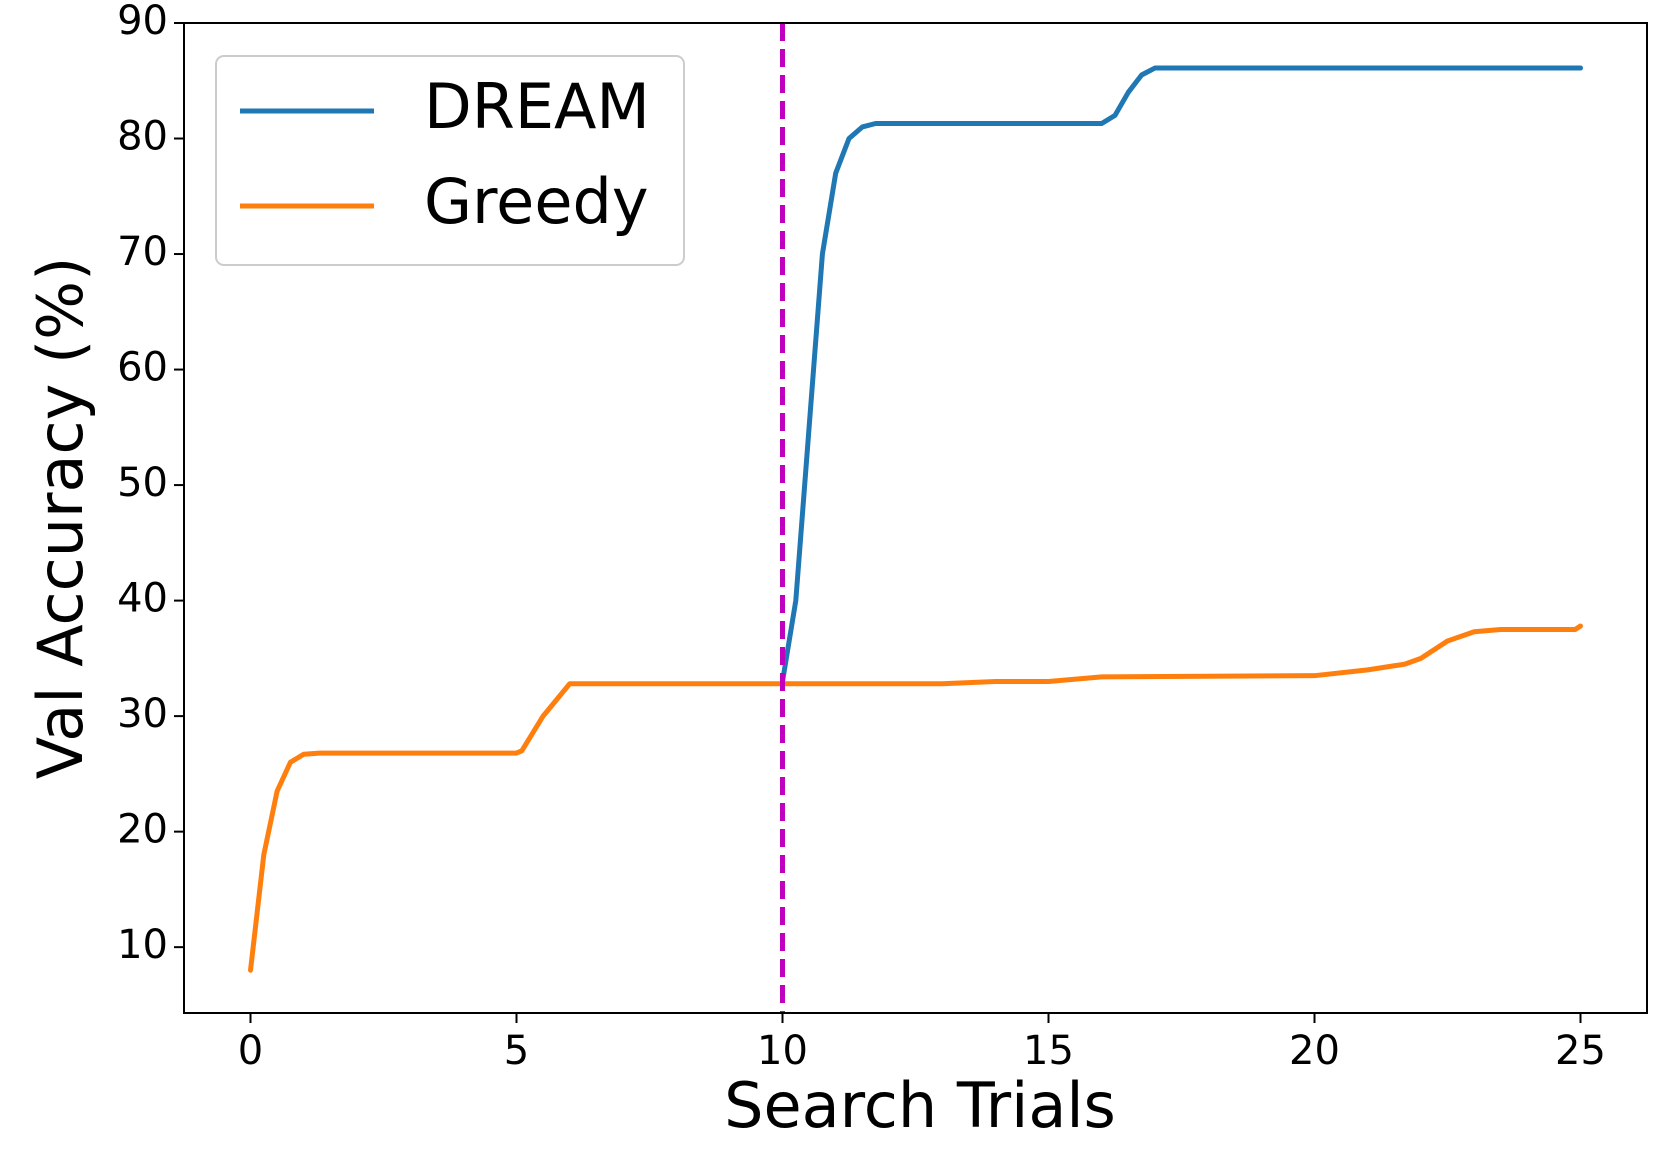  I want to click on legend-label: DREAM, so click(537, 106).